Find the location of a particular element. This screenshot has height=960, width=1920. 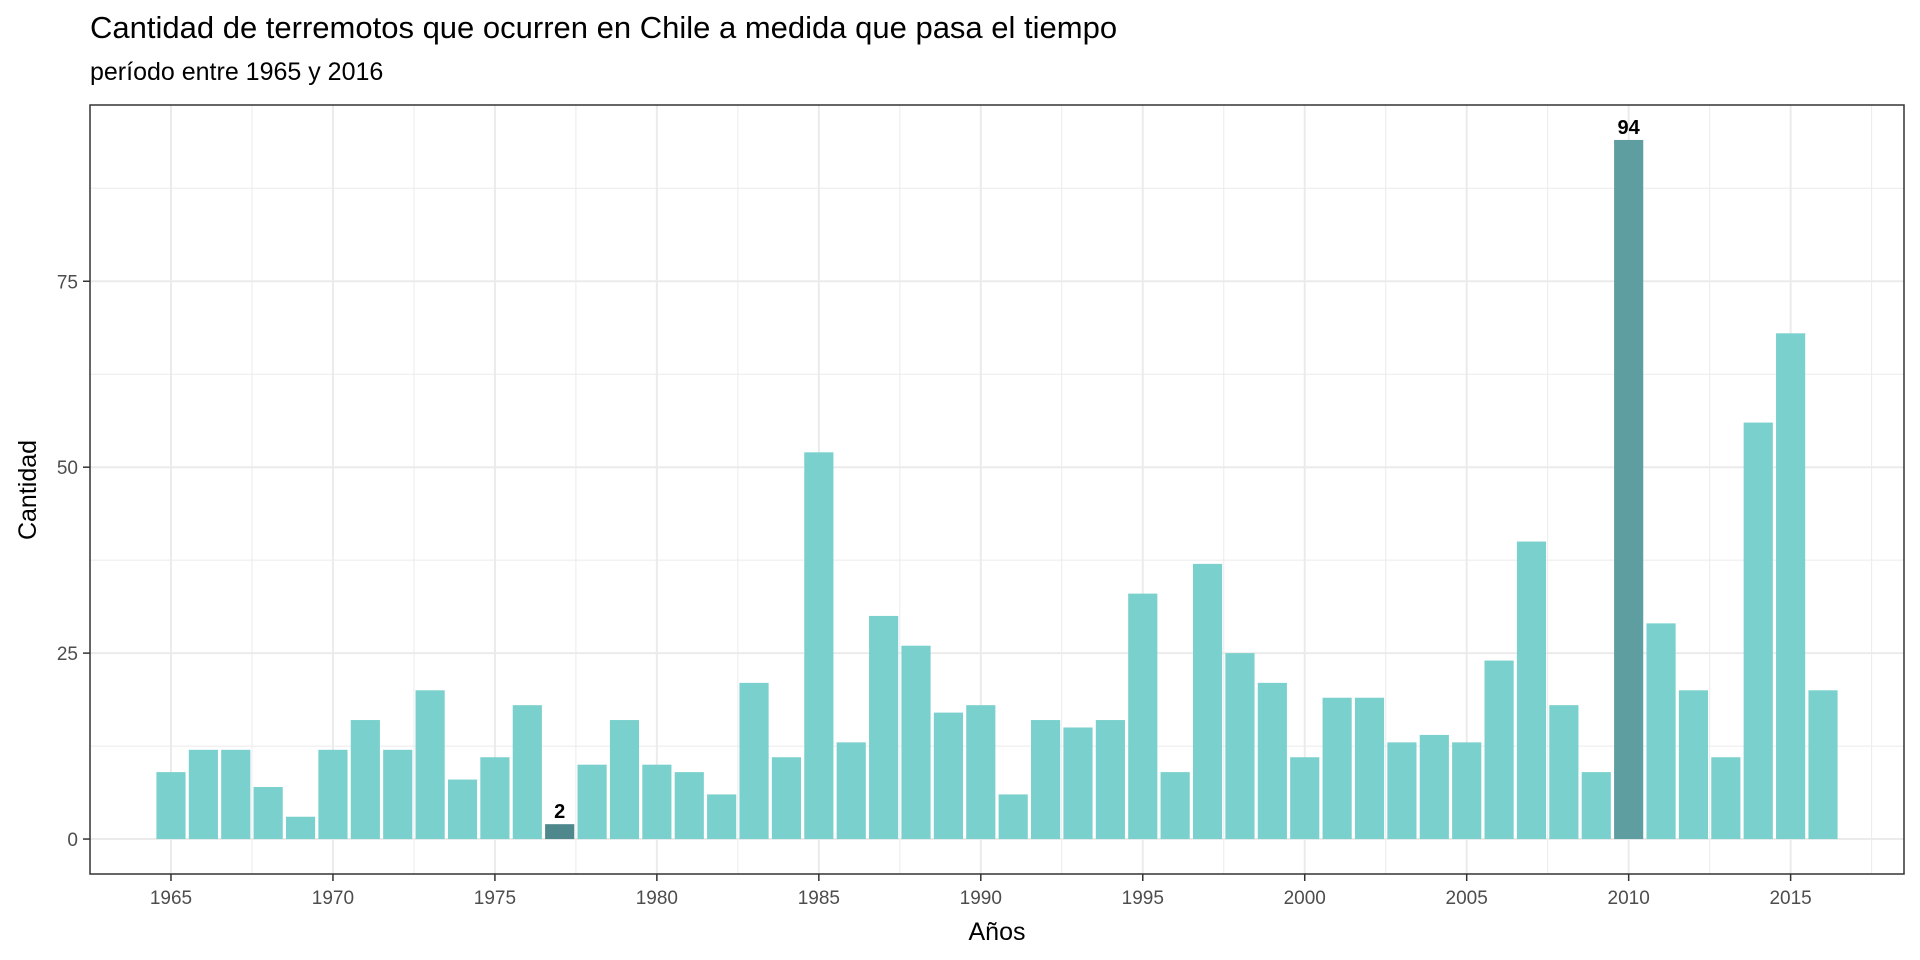

x-tick-label-1985: 1985 is located at coordinates (819, 898).